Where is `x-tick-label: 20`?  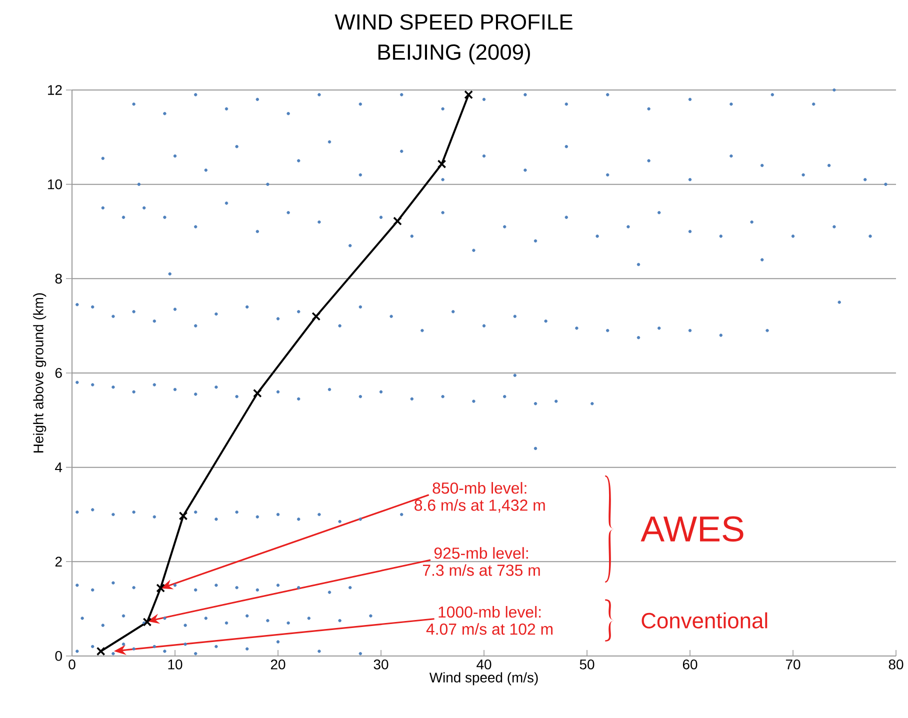
x-tick-label: 20 is located at coordinates (278, 664).